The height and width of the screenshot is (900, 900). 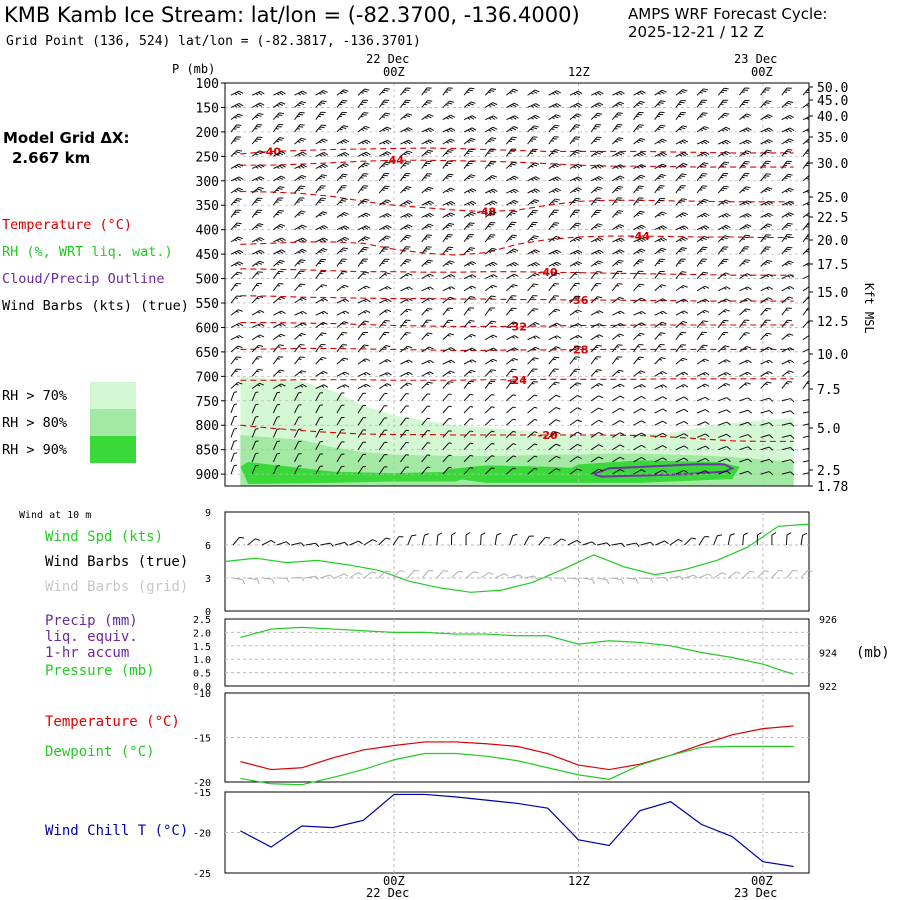 I want to click on precip-panel-frame, so click(x=517, y=652).